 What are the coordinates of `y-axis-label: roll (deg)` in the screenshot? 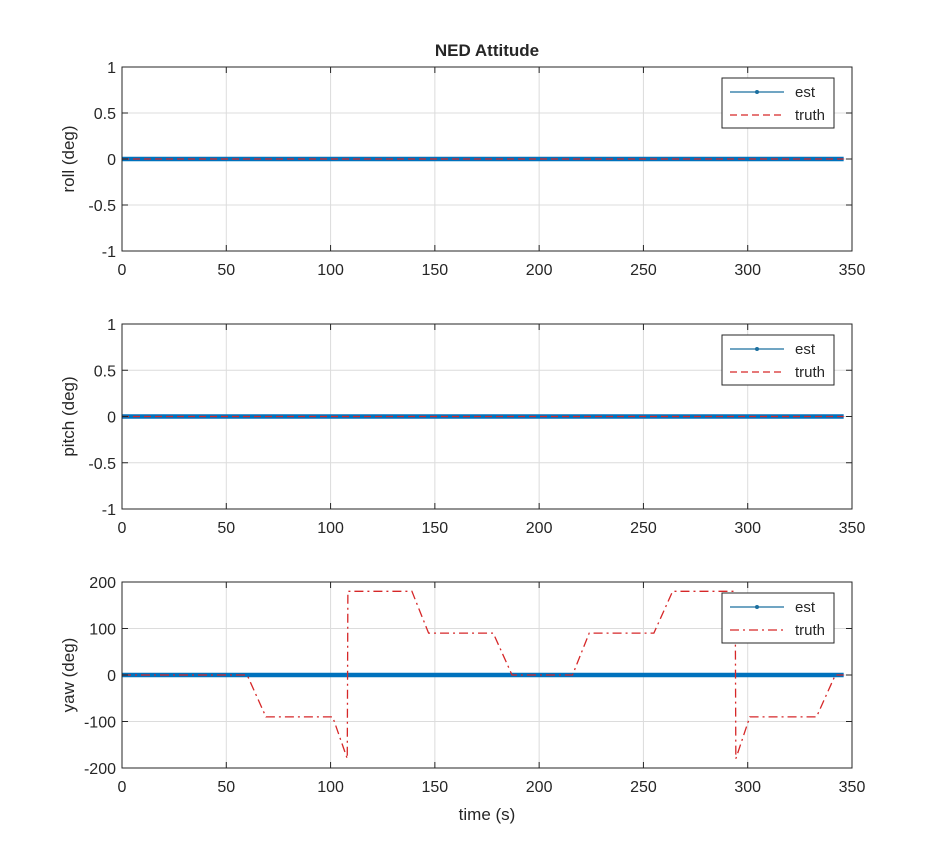 It's located at (68, 158).